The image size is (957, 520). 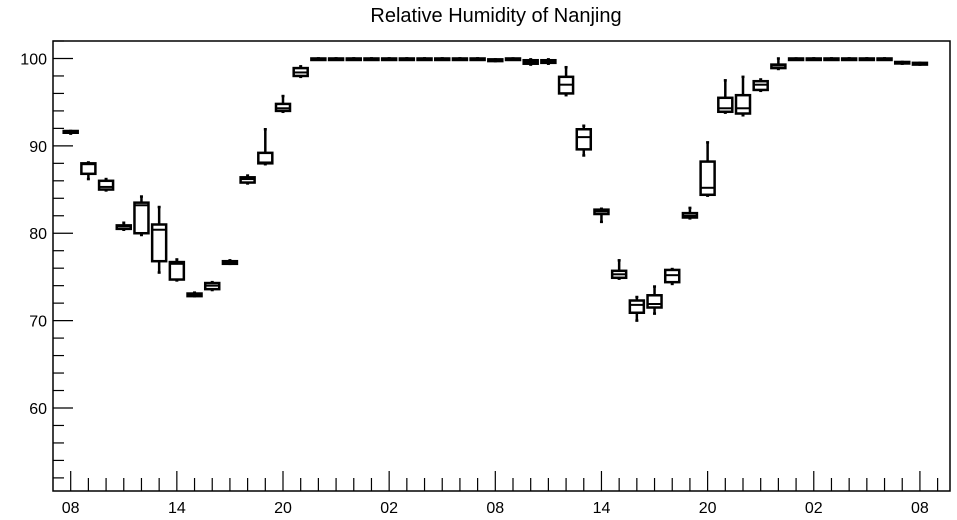 What do you see at coordinates (38, 322) in the screenshot?
I see `y-tick-label: 70` at bounding box center [38, 322].